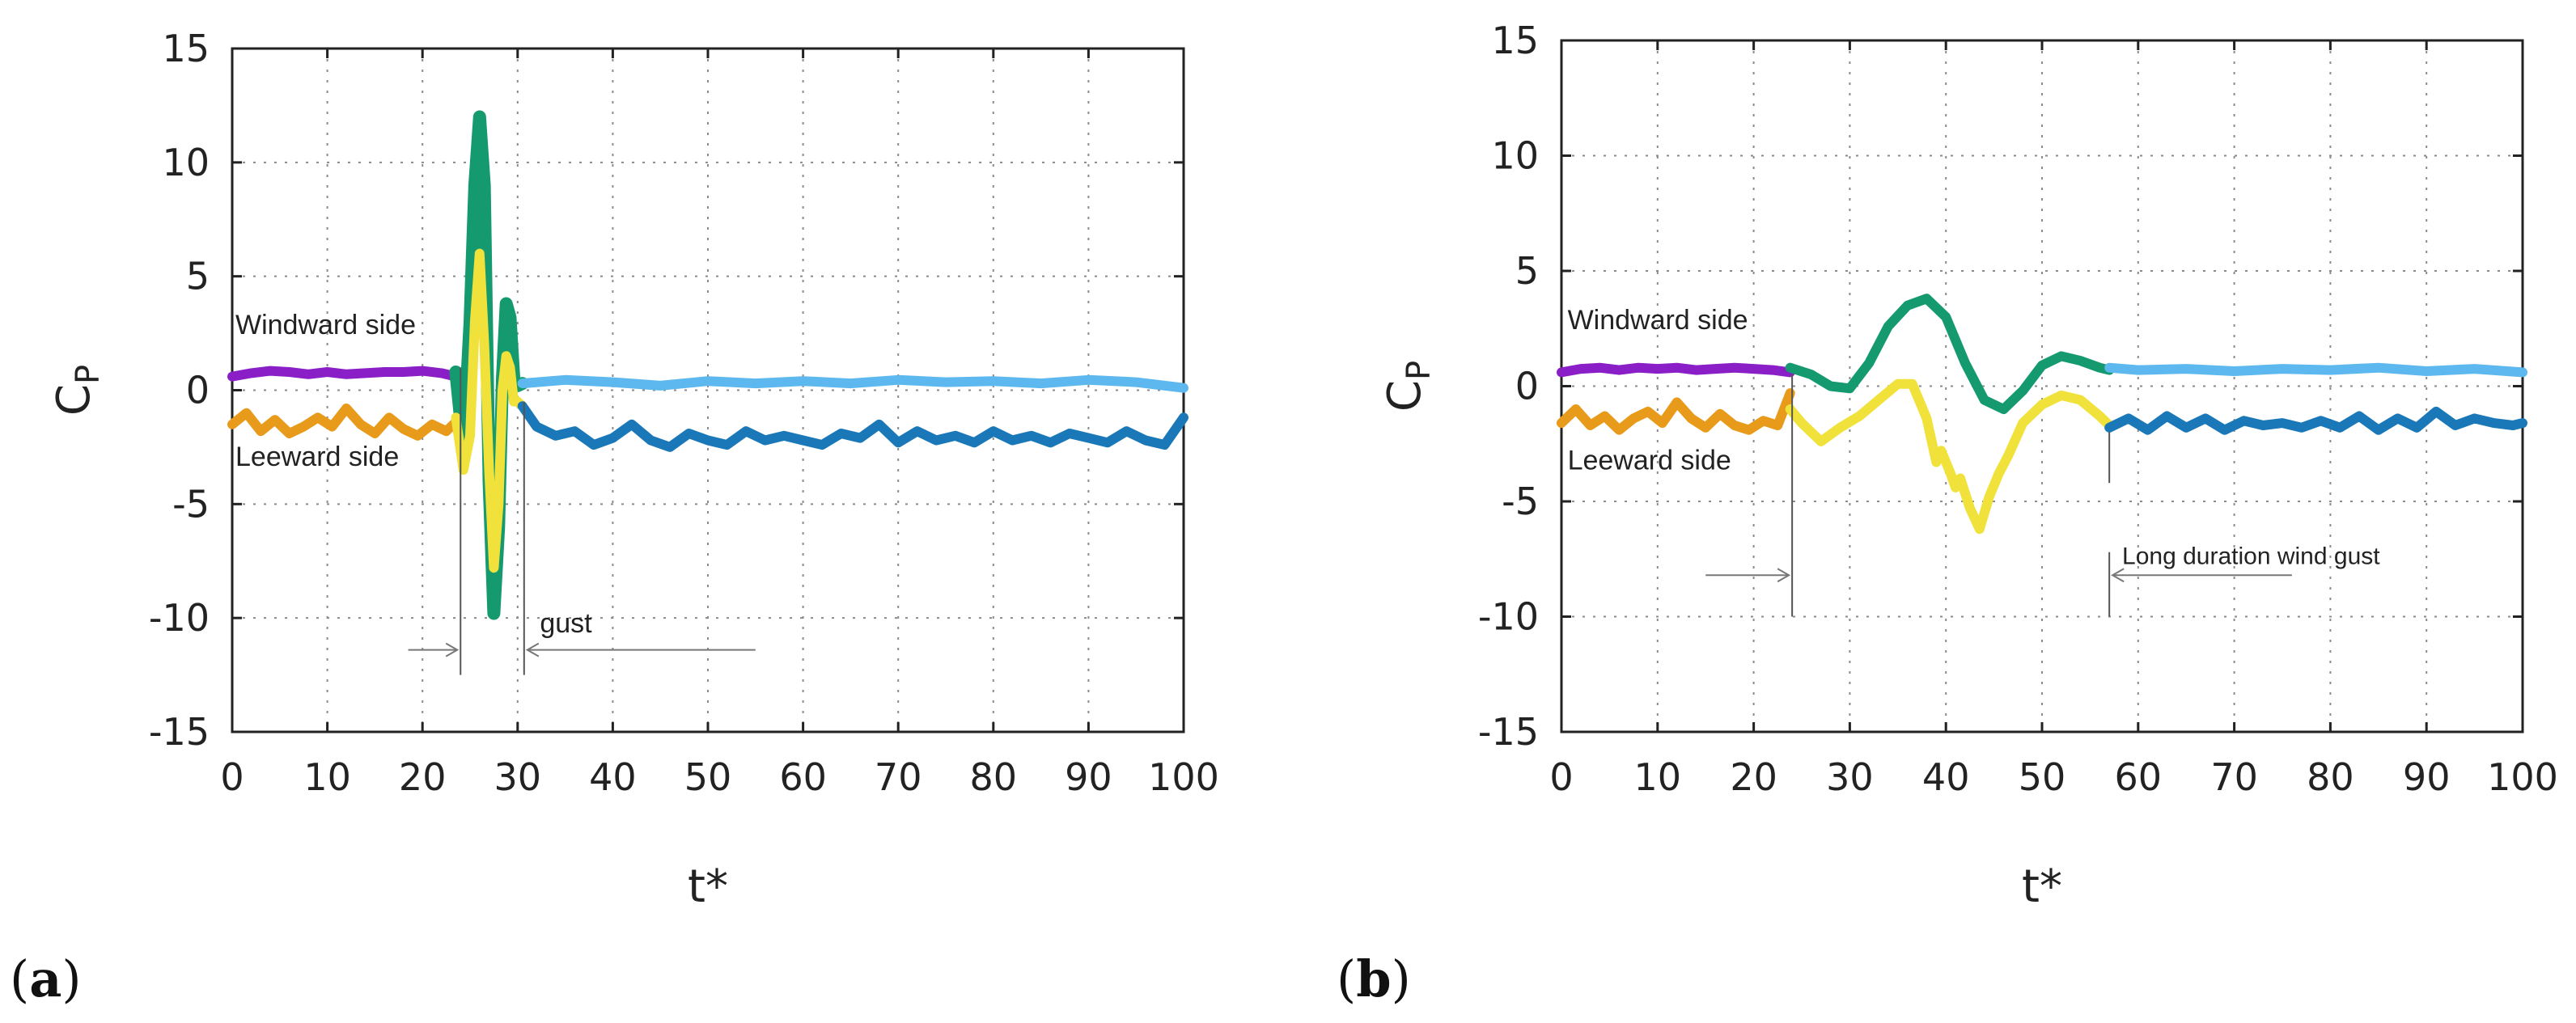  I want to click on panel-label: (a), so click(46, 978).